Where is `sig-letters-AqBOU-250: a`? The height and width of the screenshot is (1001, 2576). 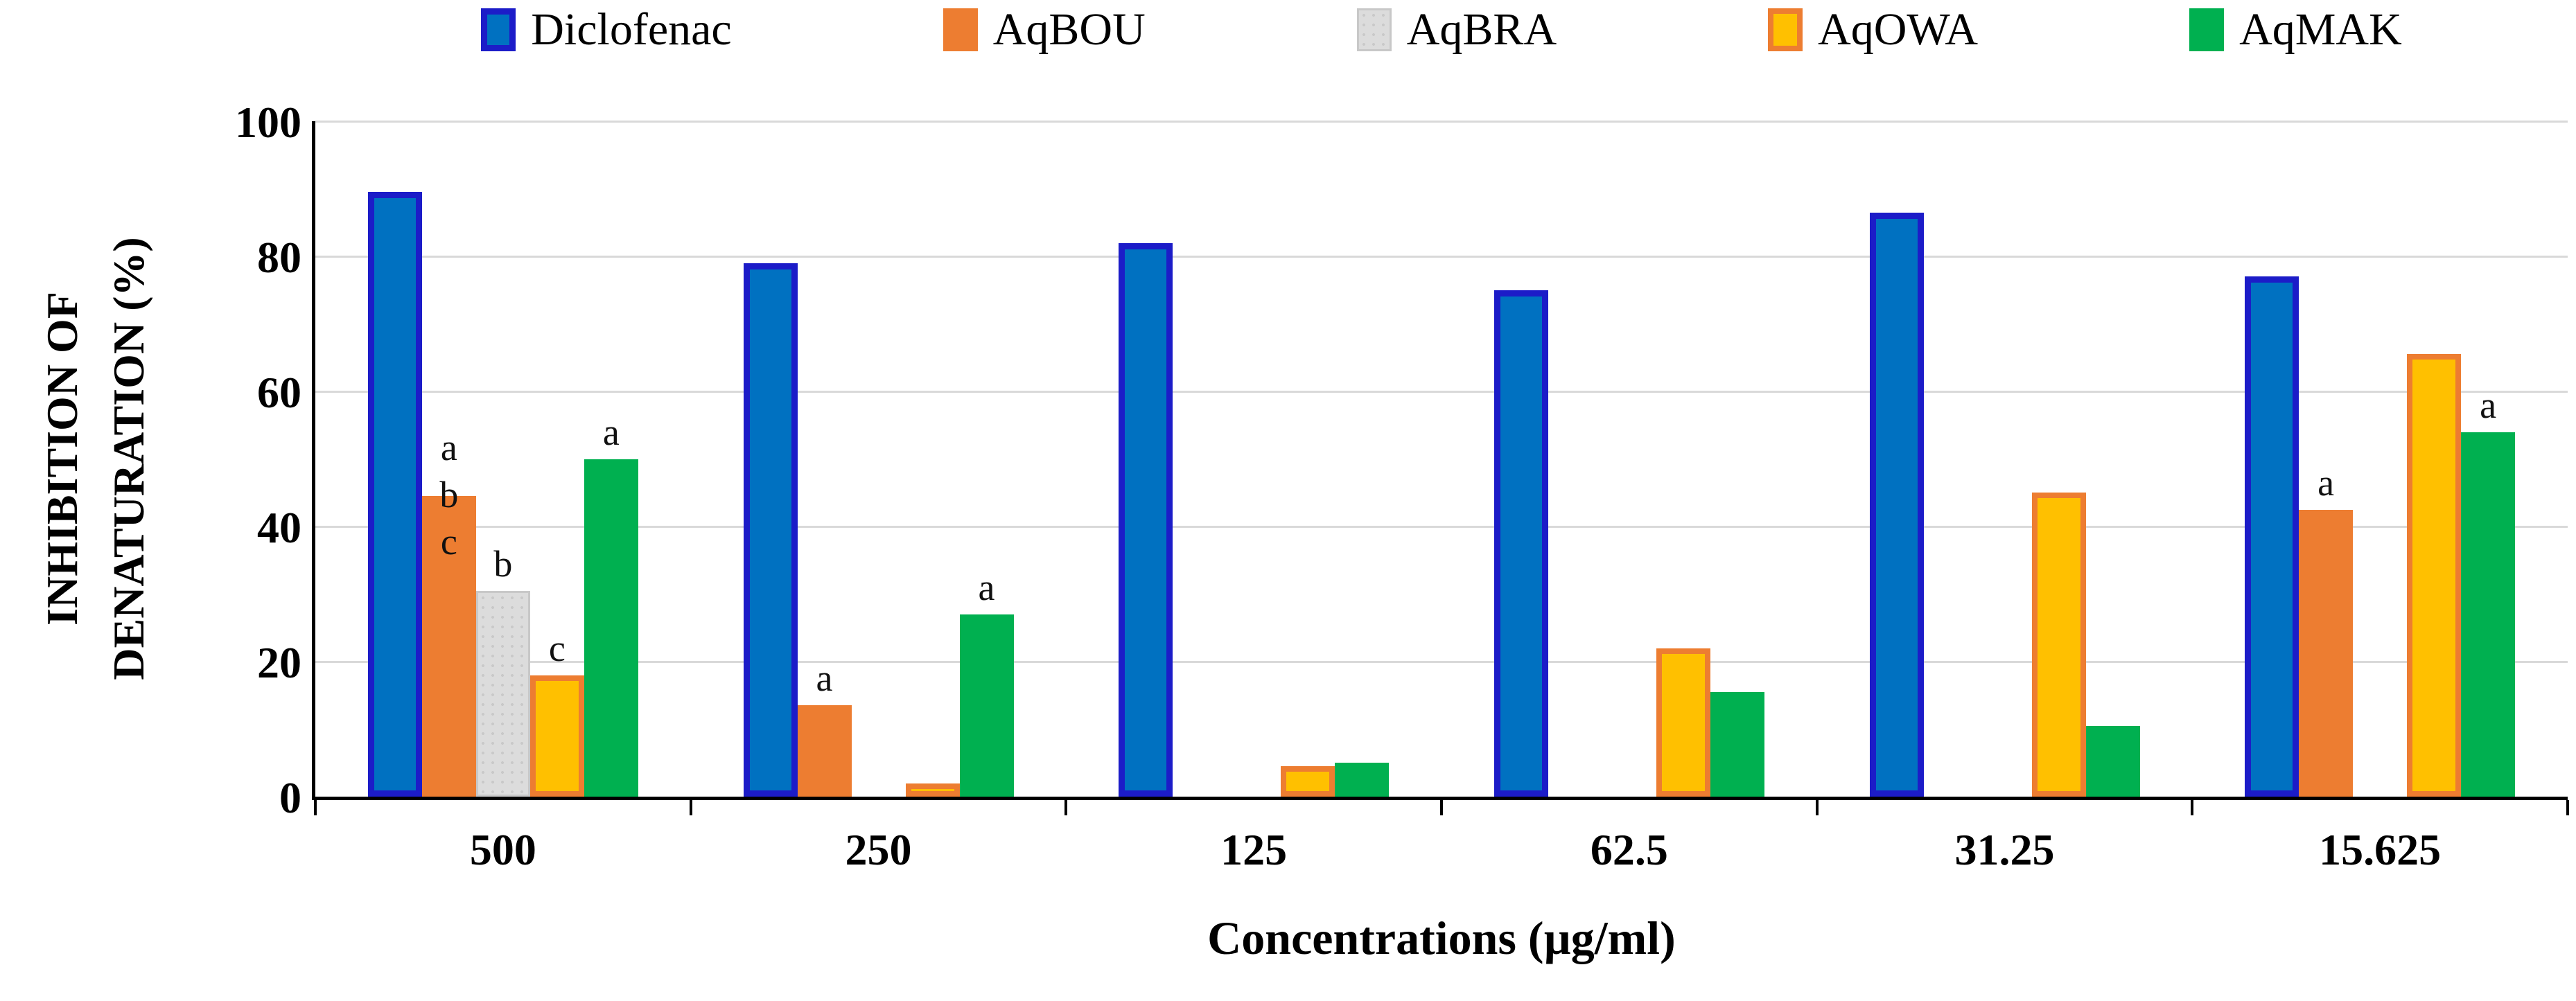 sig-letters-AqBOU-250: a is located at coordinates (824, 678).